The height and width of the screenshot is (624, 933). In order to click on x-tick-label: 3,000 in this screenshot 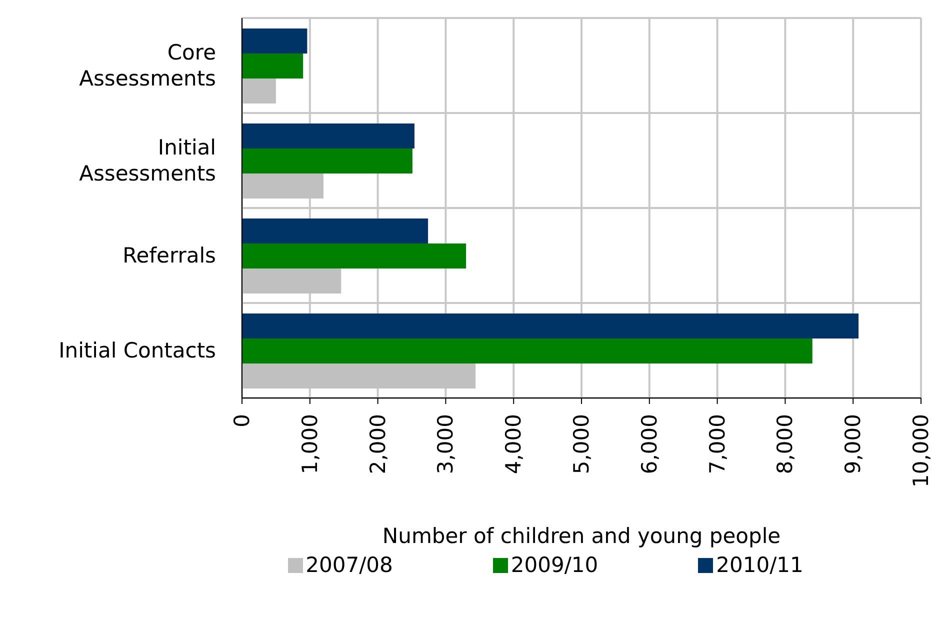, I will do `click(446, 444)`.